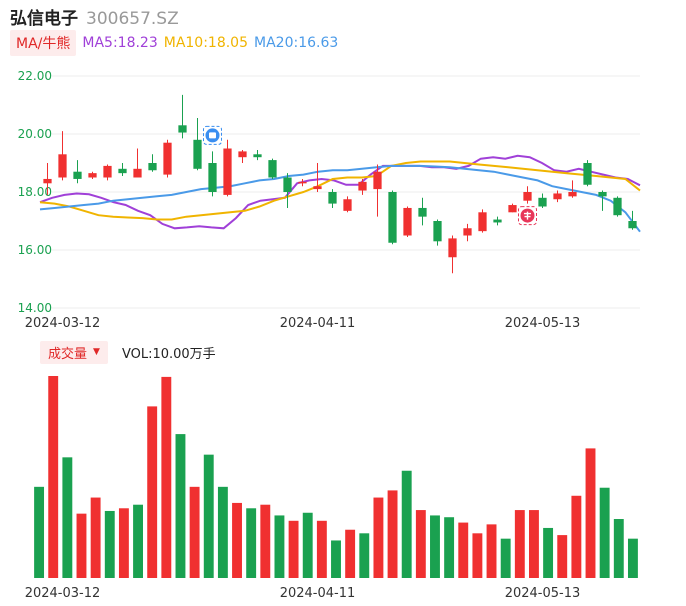 The image size is (686, 606). I want to click on volume-selector-button: 成交量 ▼, so click(74, 352).